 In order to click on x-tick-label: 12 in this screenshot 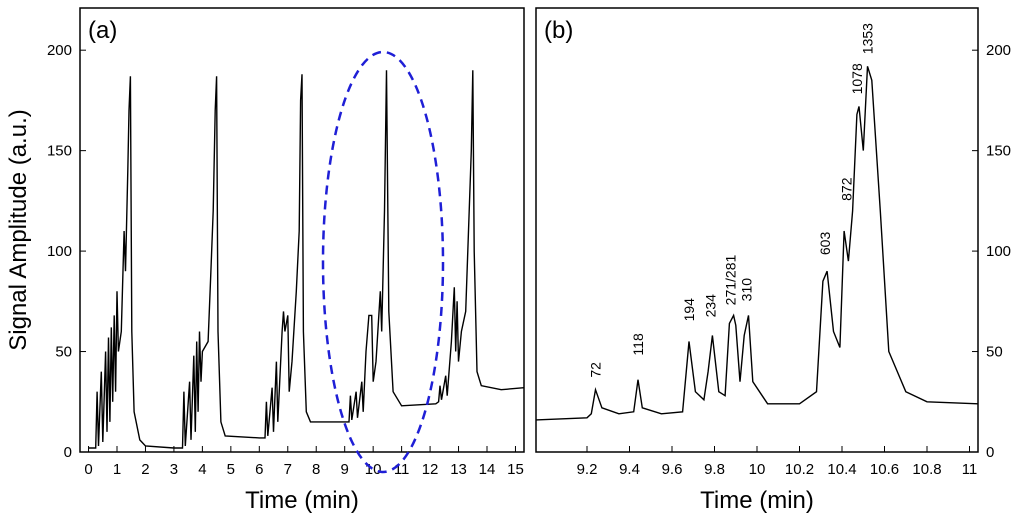, I will do `click(430, 469)`.